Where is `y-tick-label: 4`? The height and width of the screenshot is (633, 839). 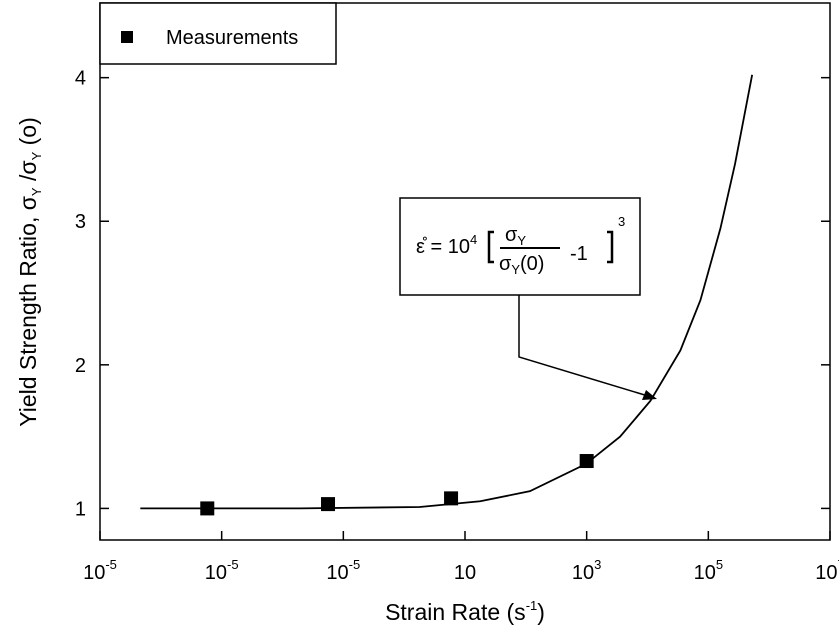 y-tick-label: 4 is located at coordinates (80, 79).